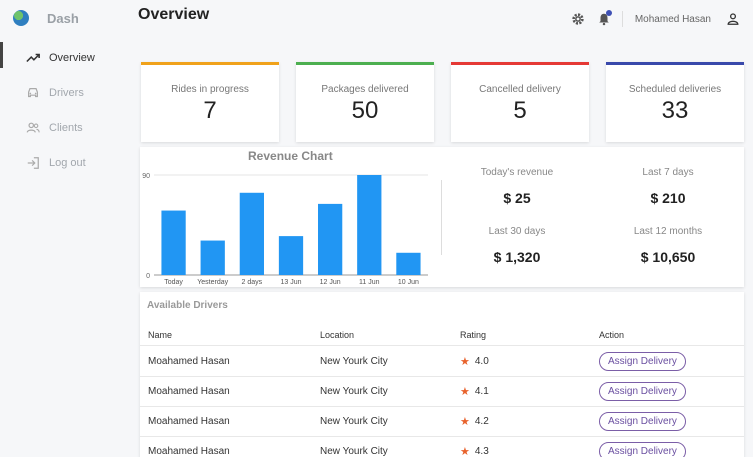 The height and width of the screenshot is (457, 753). What do you see at coordinates (668, 245) in the screenshot?
I see `revenue-year: Last 12 months $ 10,650` at bounding box center [668, 245].